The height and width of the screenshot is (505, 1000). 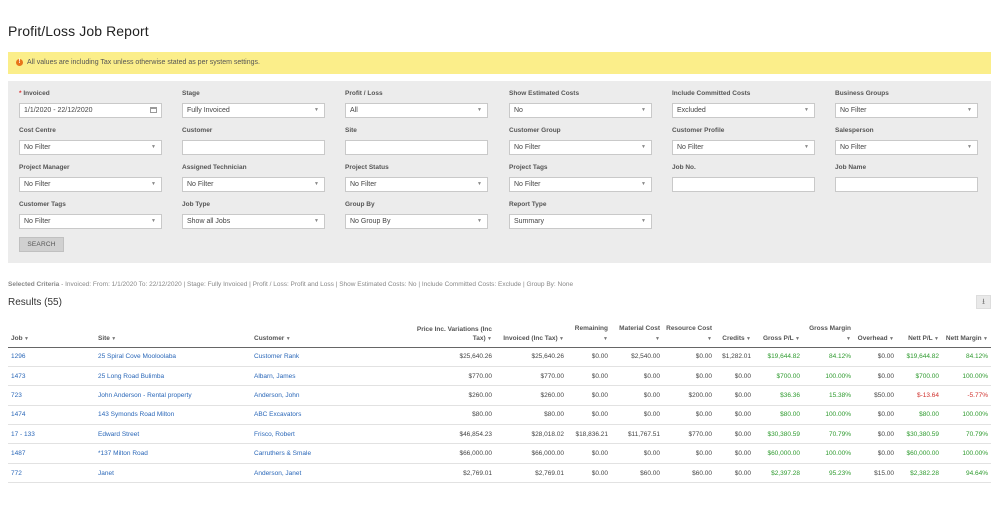 I want to click on column-header: Customer ▼, so click(x=330, y=334).